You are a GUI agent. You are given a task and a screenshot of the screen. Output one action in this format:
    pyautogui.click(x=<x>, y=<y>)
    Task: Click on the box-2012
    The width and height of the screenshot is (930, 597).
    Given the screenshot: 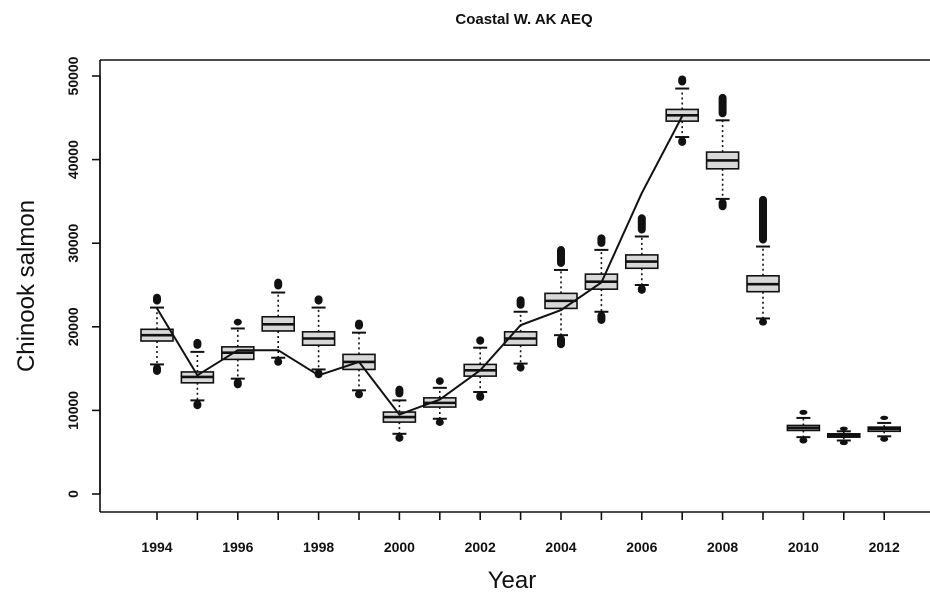 What is the action you would take?
    pyautogui.click(x=884, y=428)
    